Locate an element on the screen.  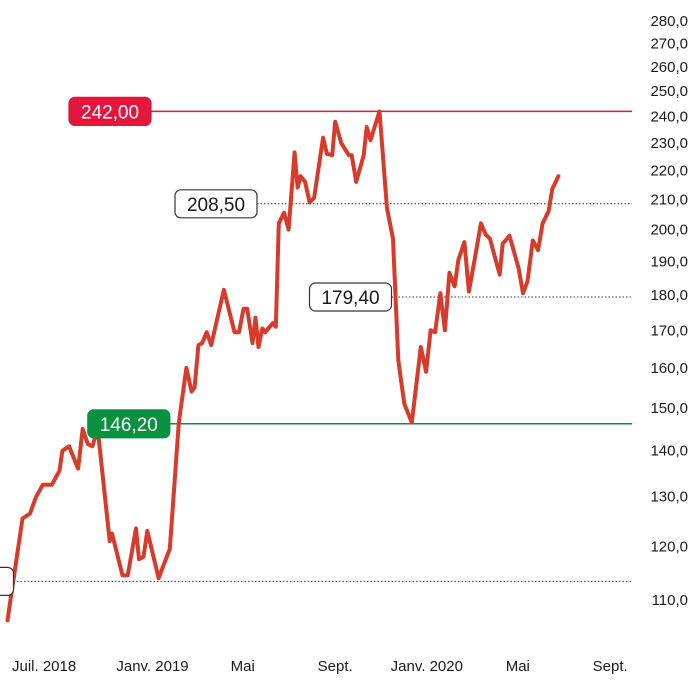
y-tick-label: 230,0 is located at coordinates (669, 143).